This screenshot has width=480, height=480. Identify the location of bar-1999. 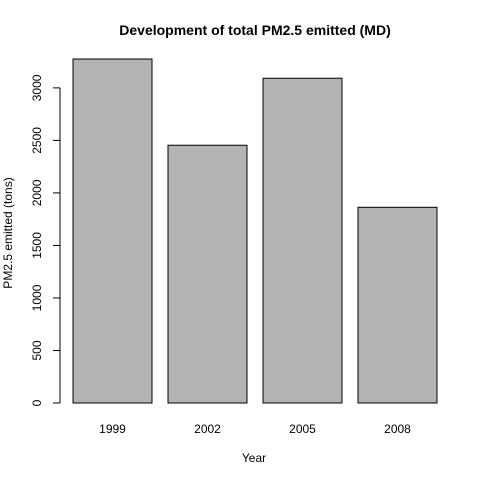
(112, 231).